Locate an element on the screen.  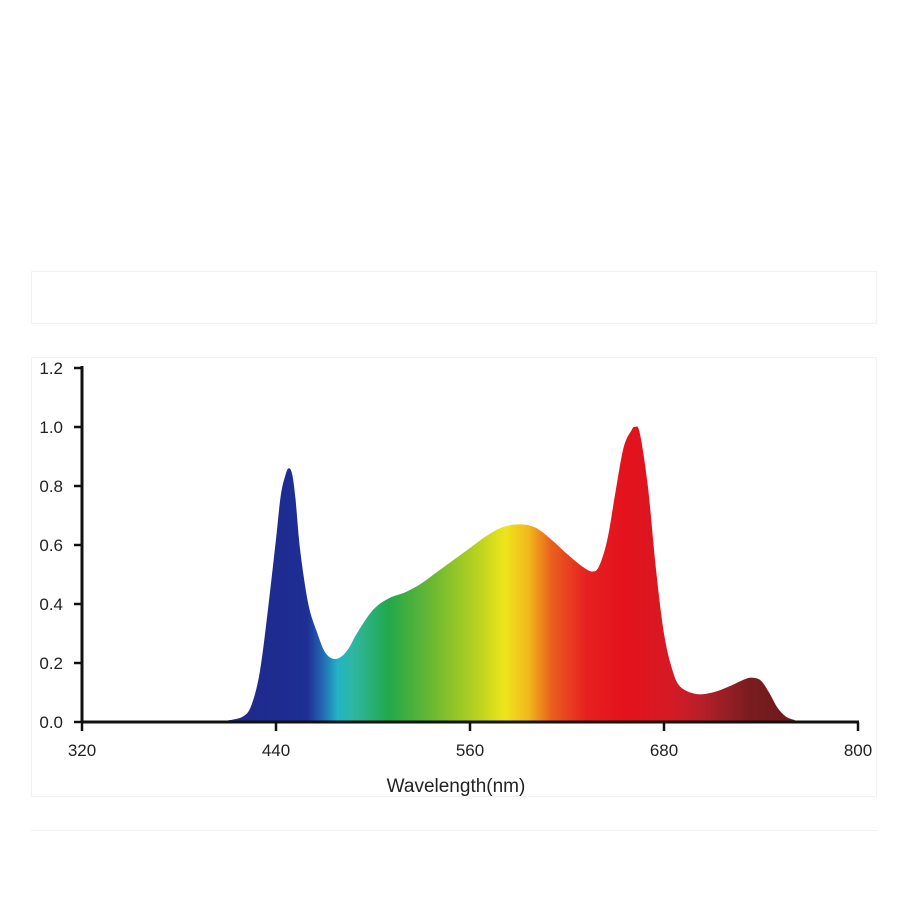
x-tick-label: 440 is located at coordinates (276, 750).